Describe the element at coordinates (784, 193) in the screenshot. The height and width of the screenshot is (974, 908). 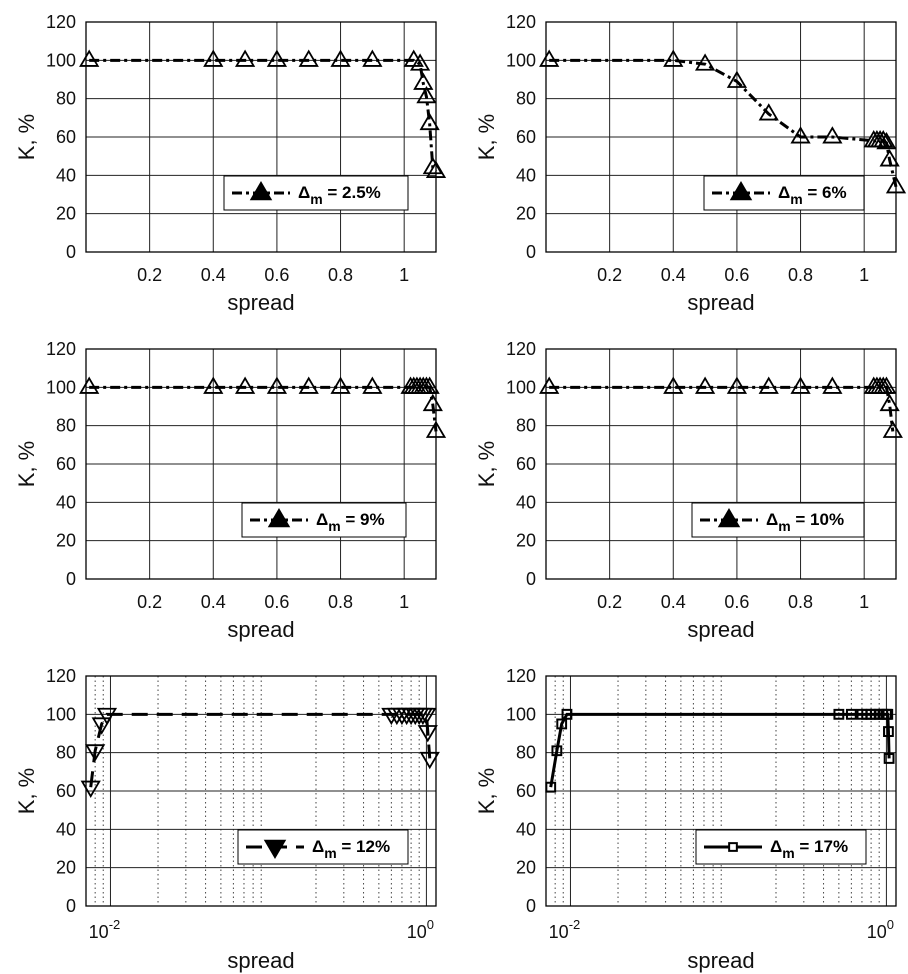
I see `legend: Δm = 6%` at that location.